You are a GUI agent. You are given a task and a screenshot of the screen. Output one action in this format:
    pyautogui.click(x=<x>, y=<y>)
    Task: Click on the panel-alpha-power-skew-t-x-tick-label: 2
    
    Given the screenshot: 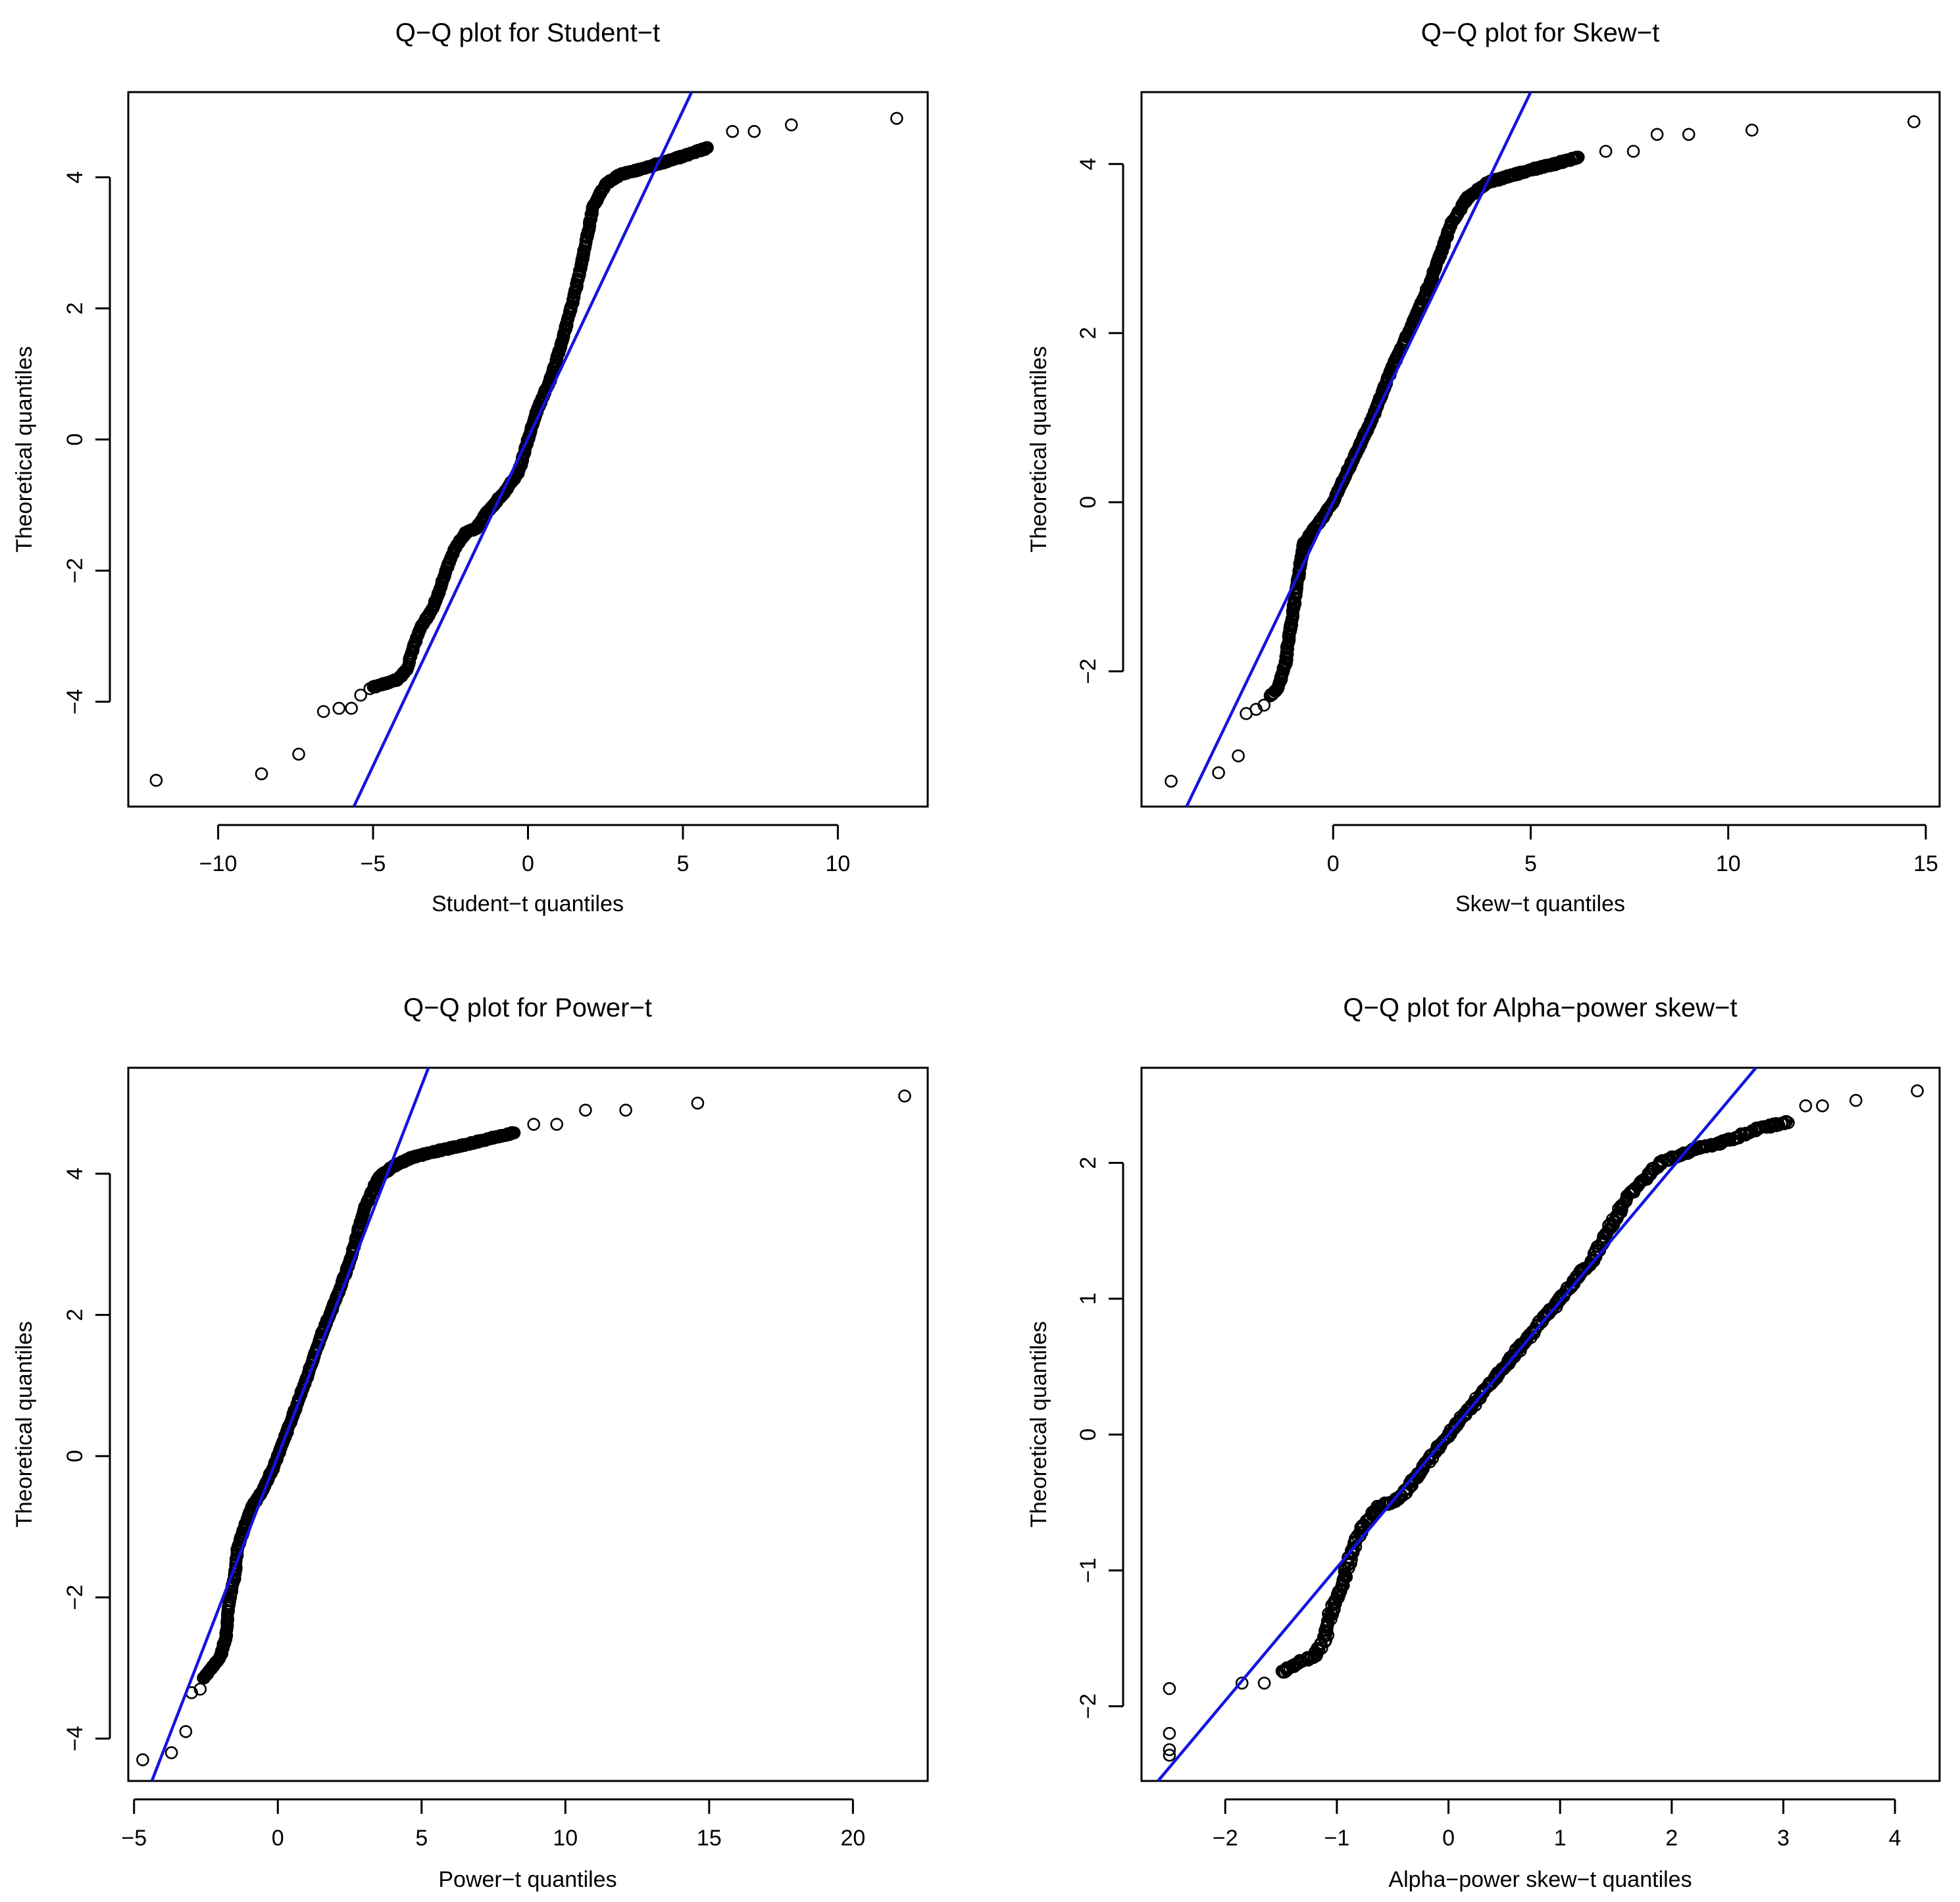 What is the action you would take?
    pyautogui.click(x=1672, y=1838)
    